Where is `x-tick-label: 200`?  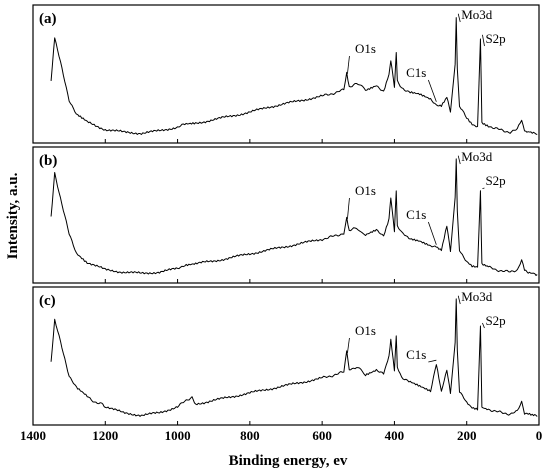
x-tick-label: 200 is located at coordinates (467, 435).